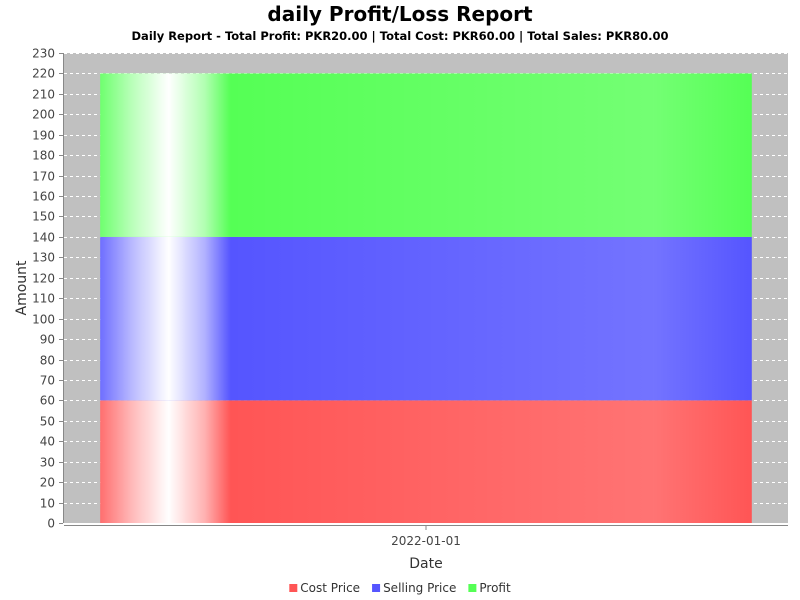  I want to click on legend-item: Profit, so click(489, 588).